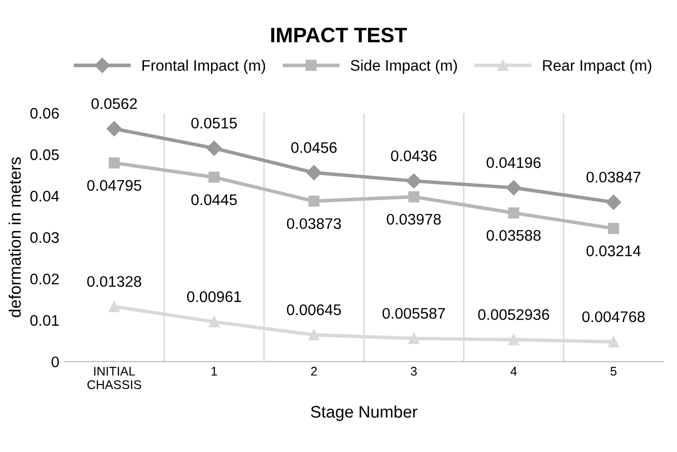 The height and width of the screenshot is (452, 677). Describe the element at coordinates (513, 162) in the screenshot. I see `data-label: 0.04196` at that location.